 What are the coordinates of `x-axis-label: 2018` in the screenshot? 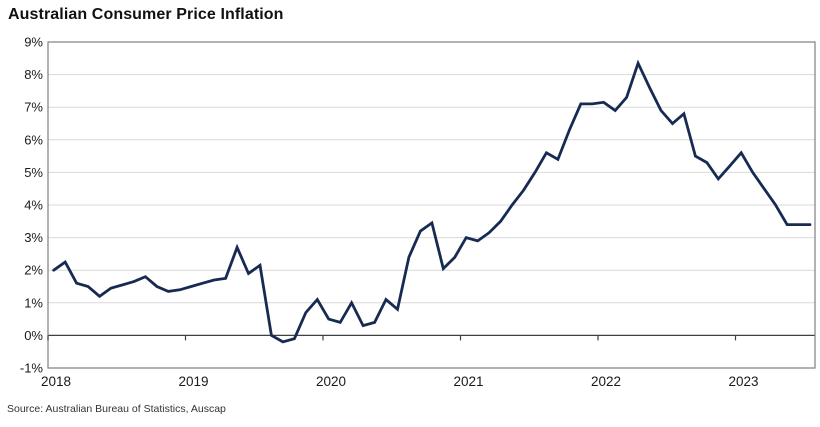 It's located at (56, 381).